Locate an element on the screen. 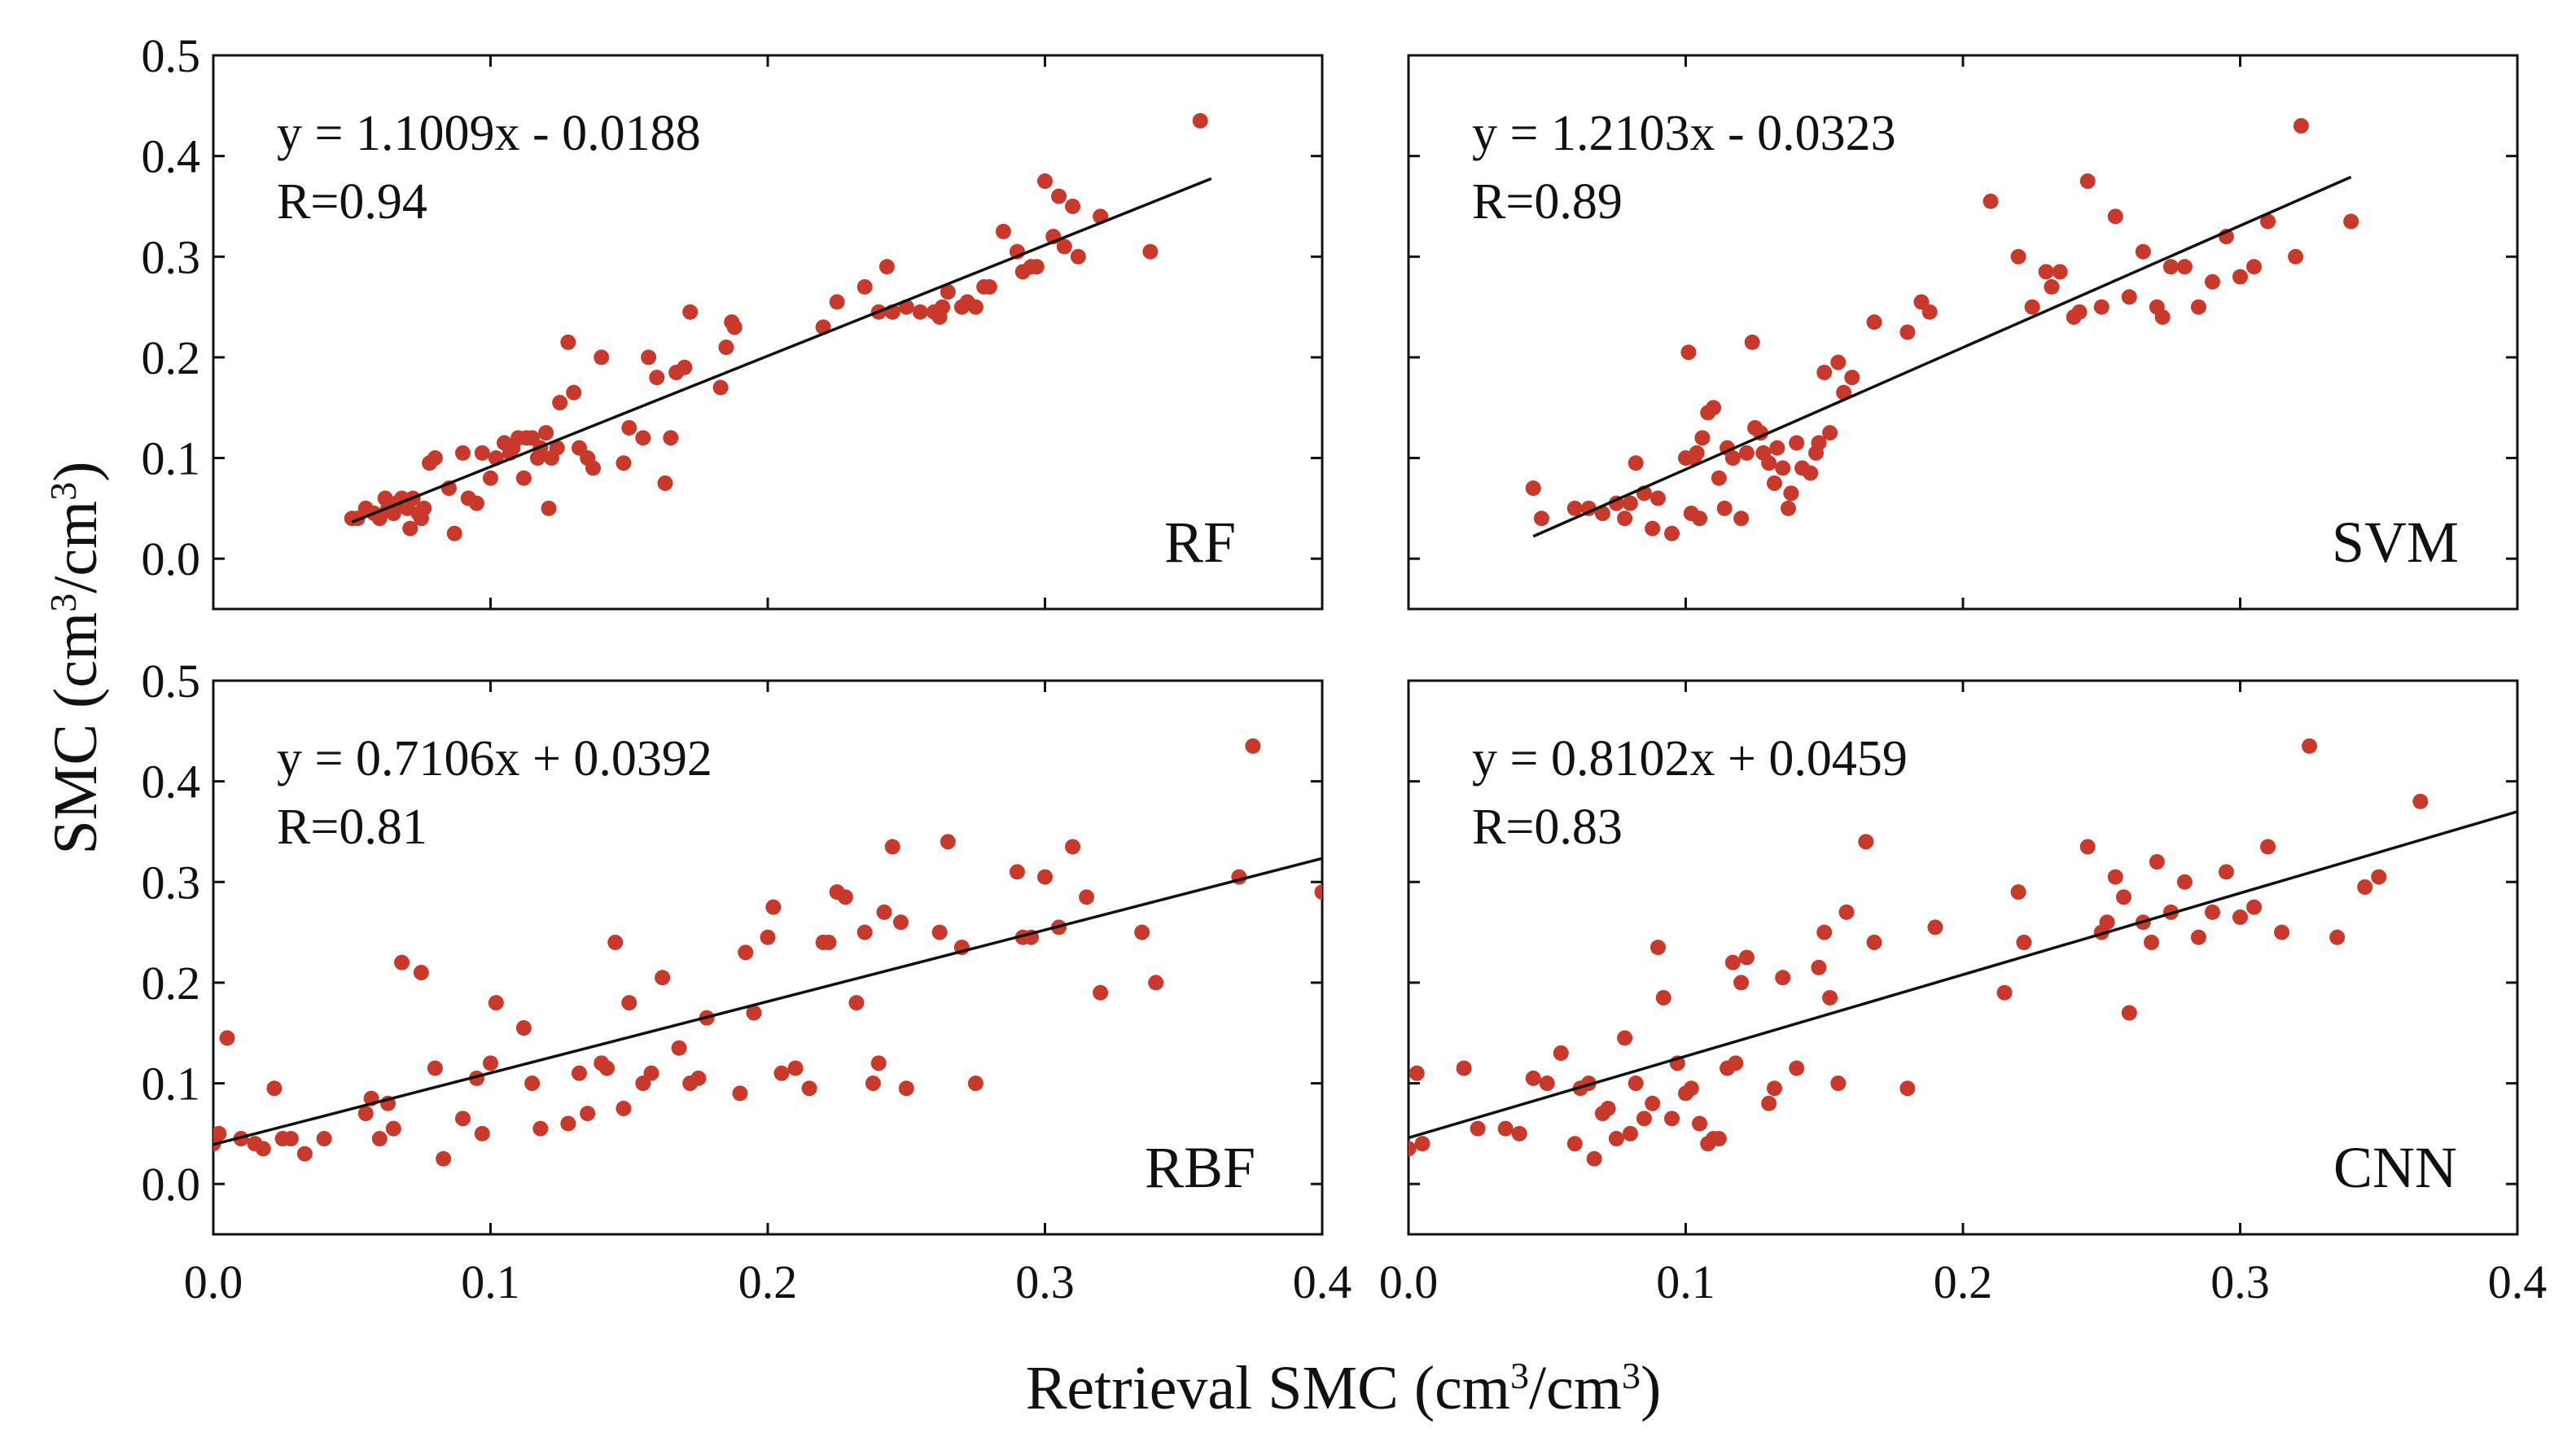 This screenshot has width=2576, height=1446. plot-area-cnn is located at coordinates (1962, 952).